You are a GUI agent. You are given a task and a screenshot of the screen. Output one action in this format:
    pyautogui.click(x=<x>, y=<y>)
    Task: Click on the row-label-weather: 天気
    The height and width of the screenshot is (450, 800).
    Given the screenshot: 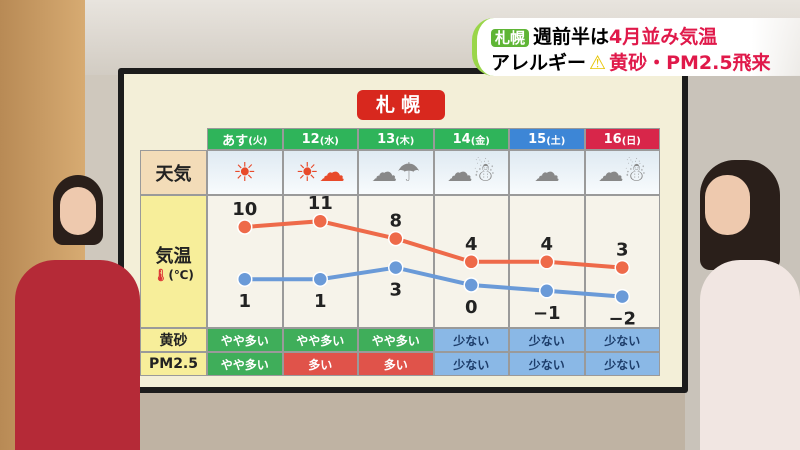 What is the action you would take?
    pyautogui.click(x=173, y=172)
    